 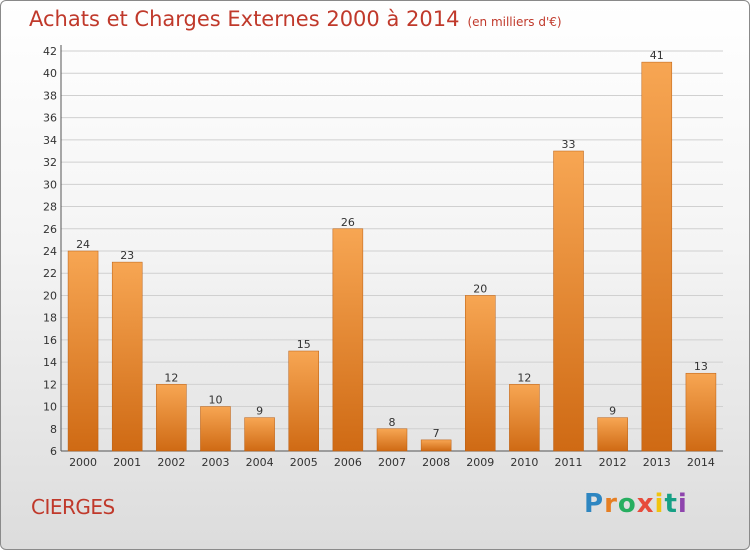 I want to click on x-tick-label: 2000, so click(x=83, y=462).